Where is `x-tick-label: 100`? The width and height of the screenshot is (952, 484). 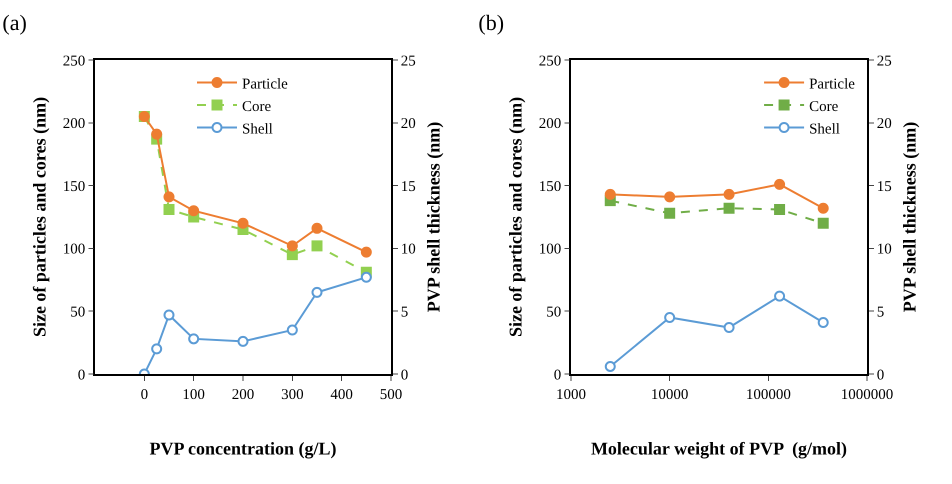 x-tick-label: 100 is located at coordinates (193, 394).